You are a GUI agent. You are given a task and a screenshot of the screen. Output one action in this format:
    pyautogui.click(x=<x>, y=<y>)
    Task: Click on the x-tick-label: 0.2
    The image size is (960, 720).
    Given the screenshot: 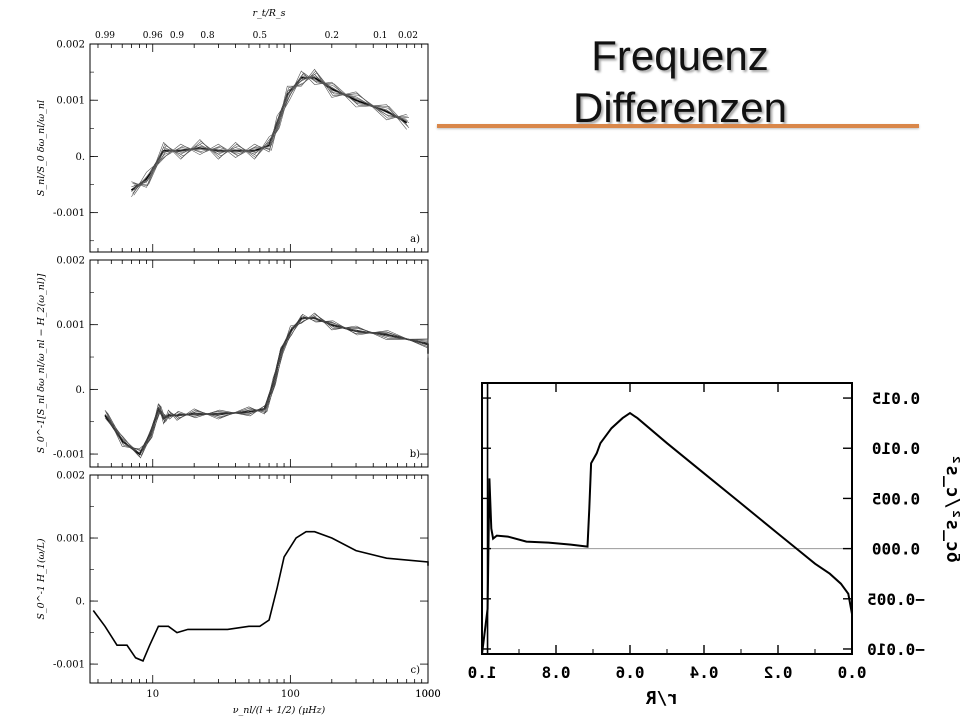 What is the action you would take?
    pyautogui.click(x=778, y=672)
    